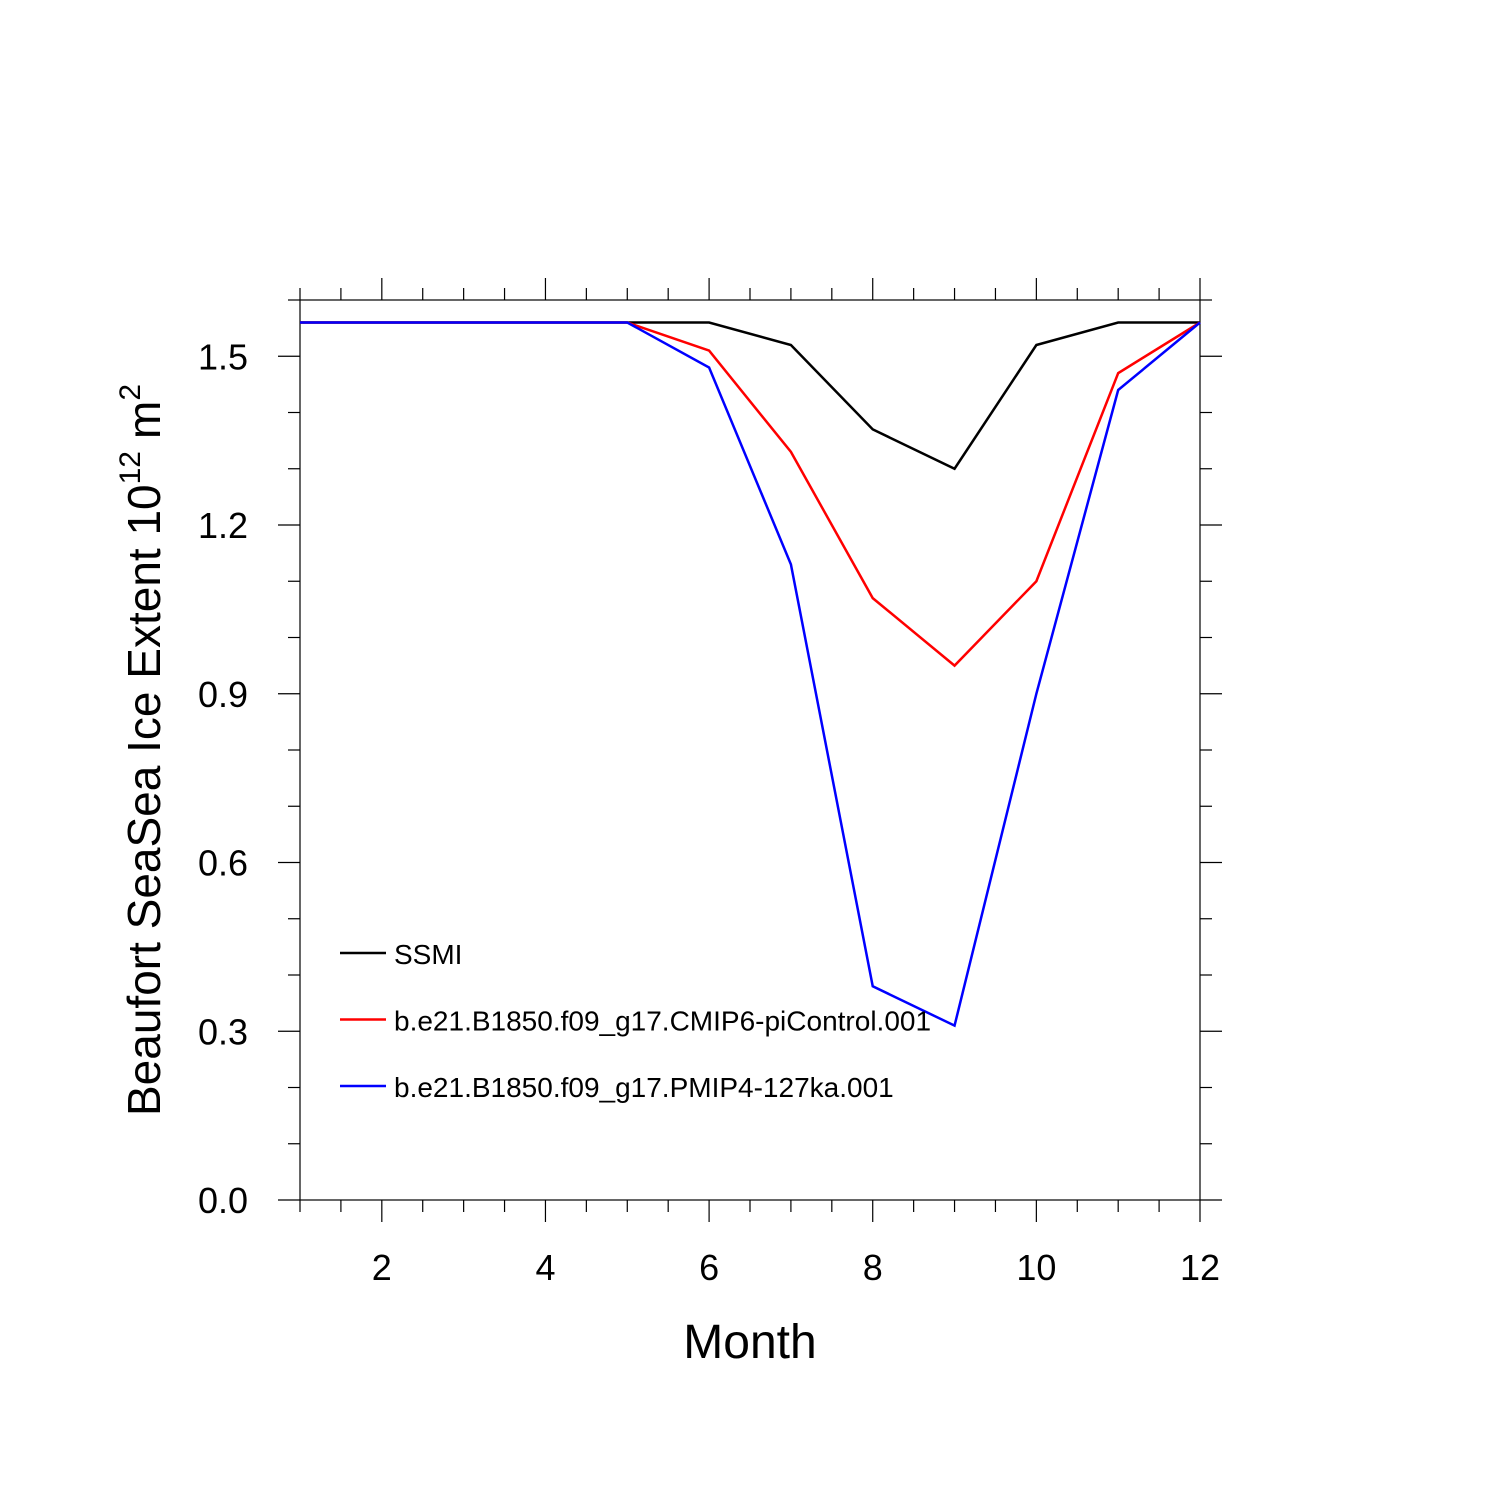  Describe the element at coordinates (223, 356) in the screenshot. I see `y-tick-label: 1.5` at that location.